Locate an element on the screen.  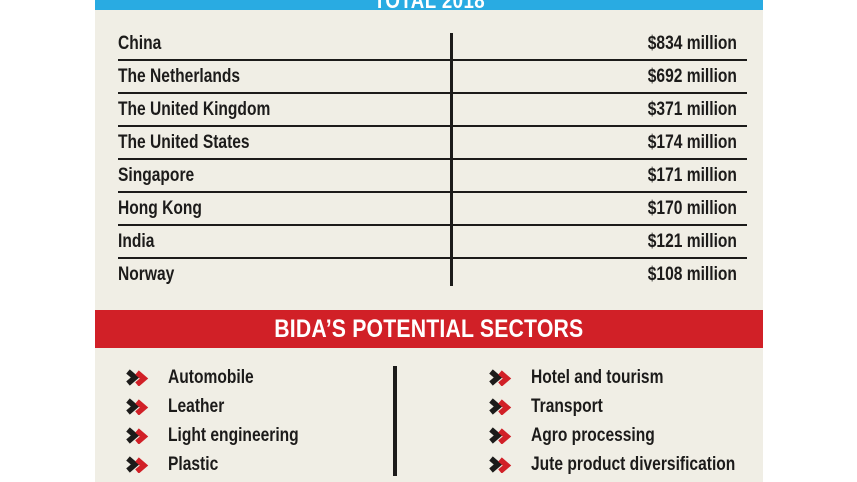
list-item: Plastic is located at coordinates (277, 464).